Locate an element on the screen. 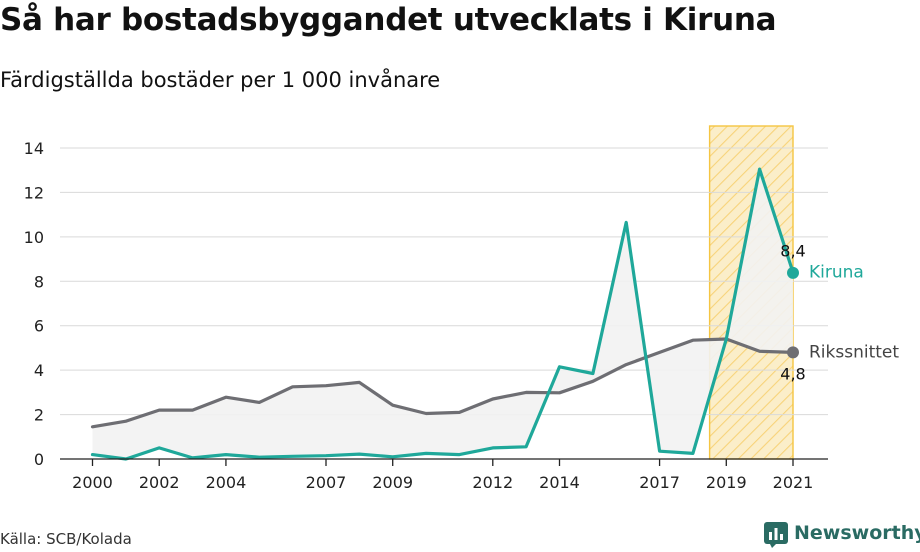 The width and height of the screenshot is (920, 552). series-line-rikssnittet is located at coordinates (442, 383).